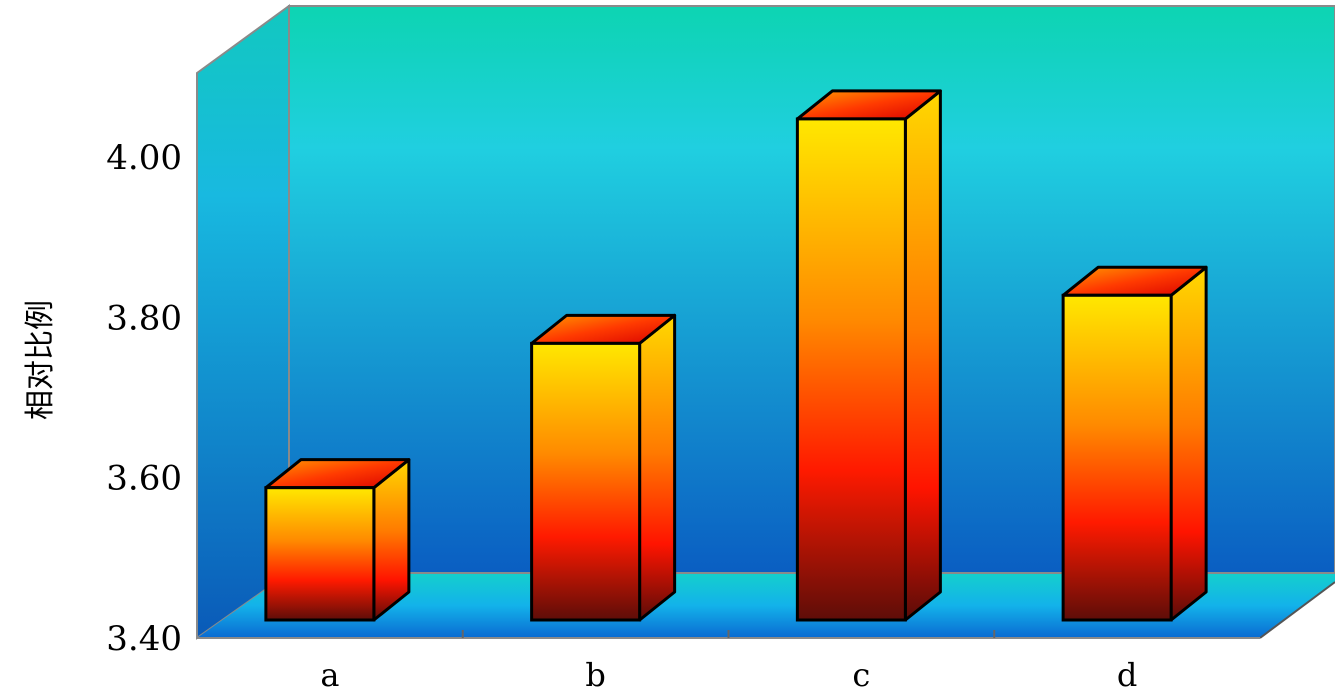  I want to click on floor, so click(766, 605).